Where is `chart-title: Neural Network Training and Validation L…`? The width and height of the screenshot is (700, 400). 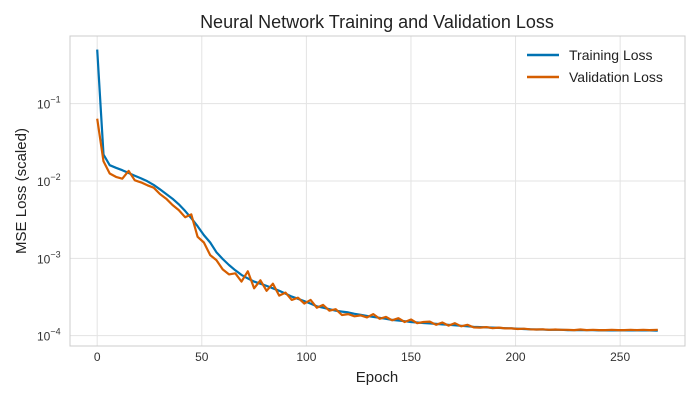 chart-title: Neural Network Training and Validation L… is located at coordinates (377, 22).